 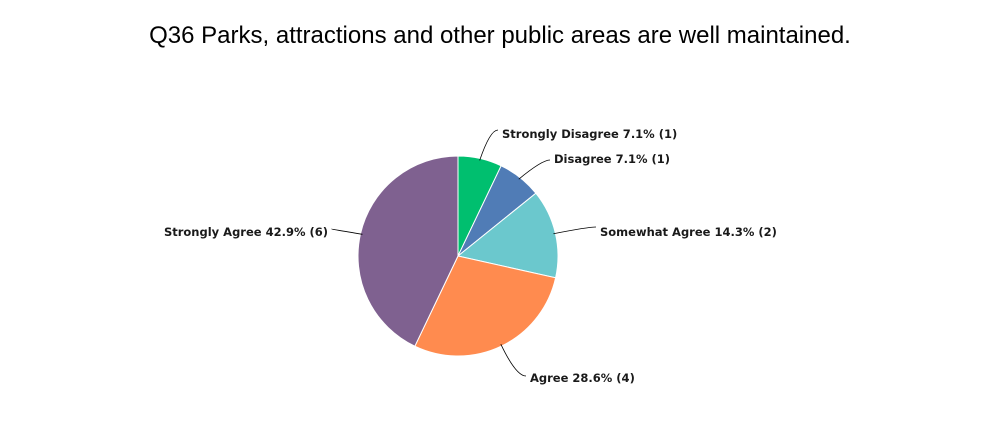 What do you see at coordinates (582, 378) in the screenshot?
I see `slice-label-agree: Agree 28.6% (4)` at bounding box center [582, 378].